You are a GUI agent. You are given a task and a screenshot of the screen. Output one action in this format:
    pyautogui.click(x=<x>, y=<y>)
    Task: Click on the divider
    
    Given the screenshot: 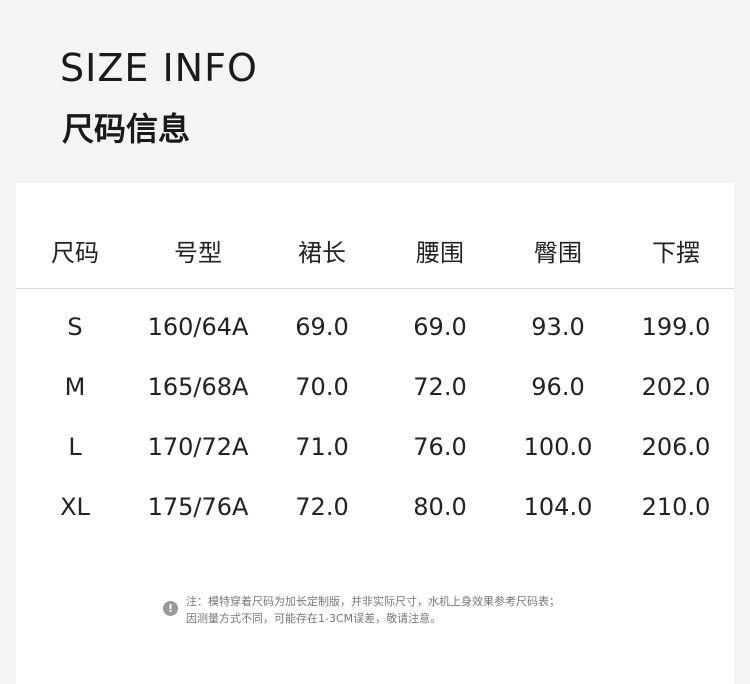 What is the action you would take?
    pyautogui.click(x=375, y=288)
    